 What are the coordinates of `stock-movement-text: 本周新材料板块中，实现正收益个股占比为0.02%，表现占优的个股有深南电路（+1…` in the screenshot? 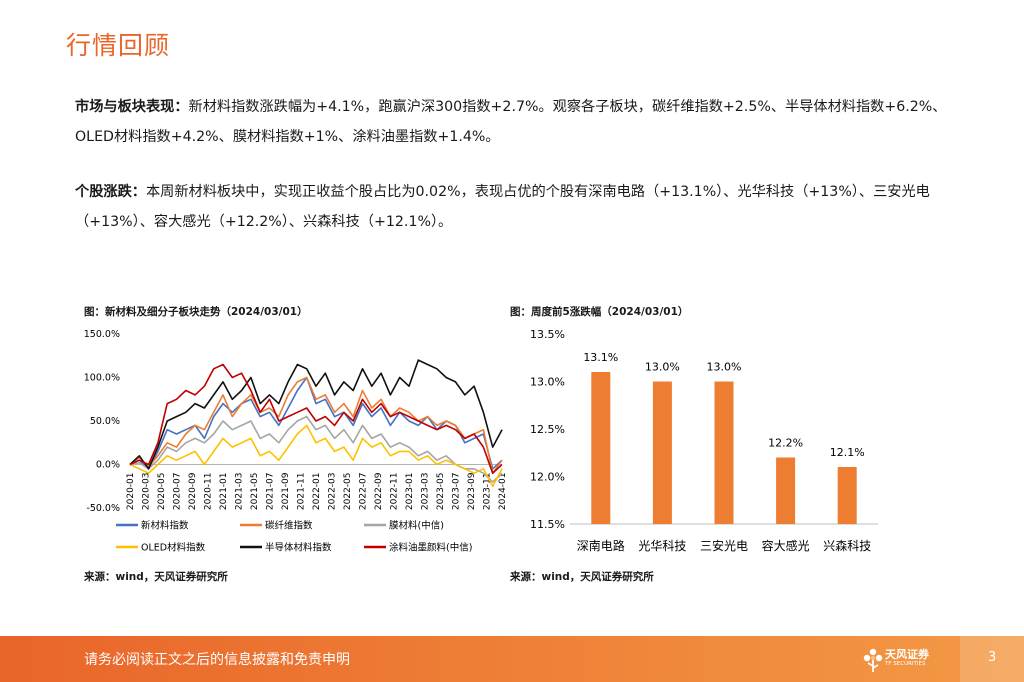 It's located at (502, 207).